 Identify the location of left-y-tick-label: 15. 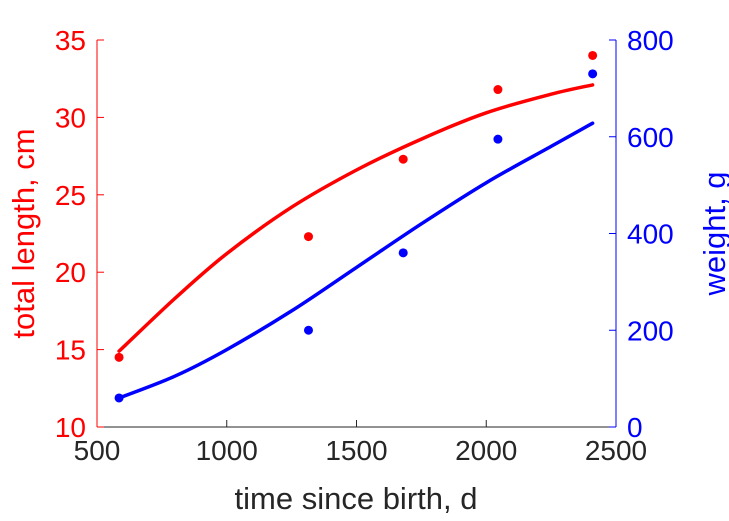
(70, 350).